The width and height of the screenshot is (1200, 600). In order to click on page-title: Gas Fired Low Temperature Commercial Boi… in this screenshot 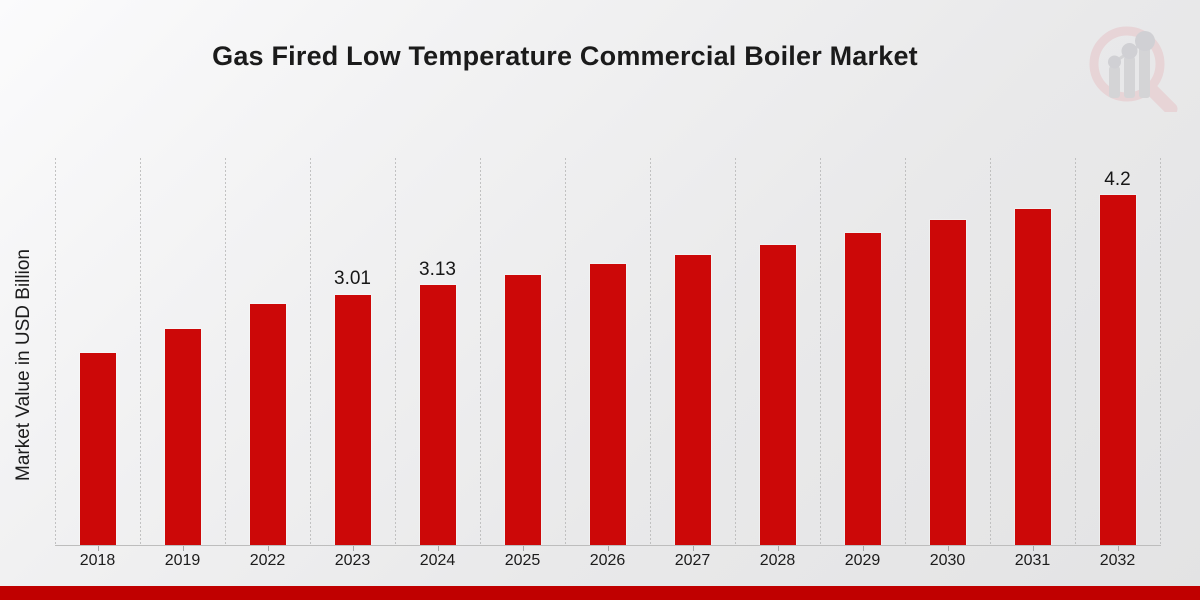, I will do `click(565, 56)`.